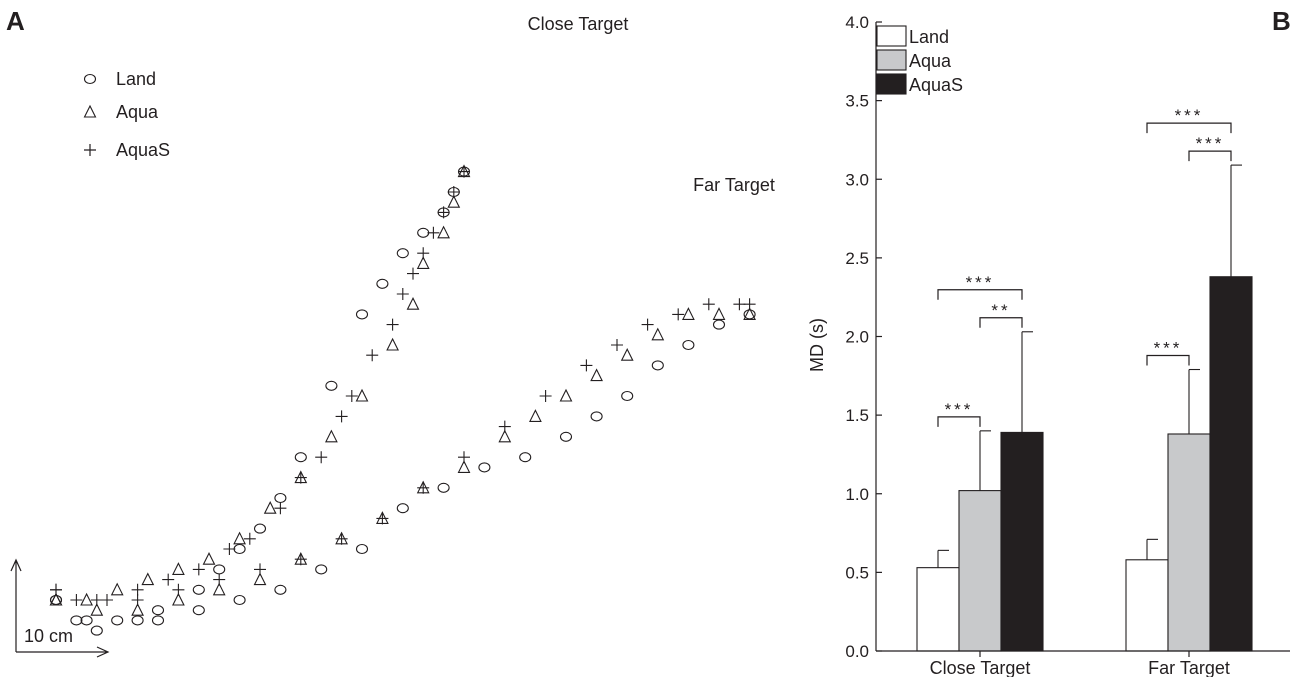 Image resolution: width=1306 pixels, height=677 pixels. I want to click on legend-swatch-aqua, so click(891, 60).